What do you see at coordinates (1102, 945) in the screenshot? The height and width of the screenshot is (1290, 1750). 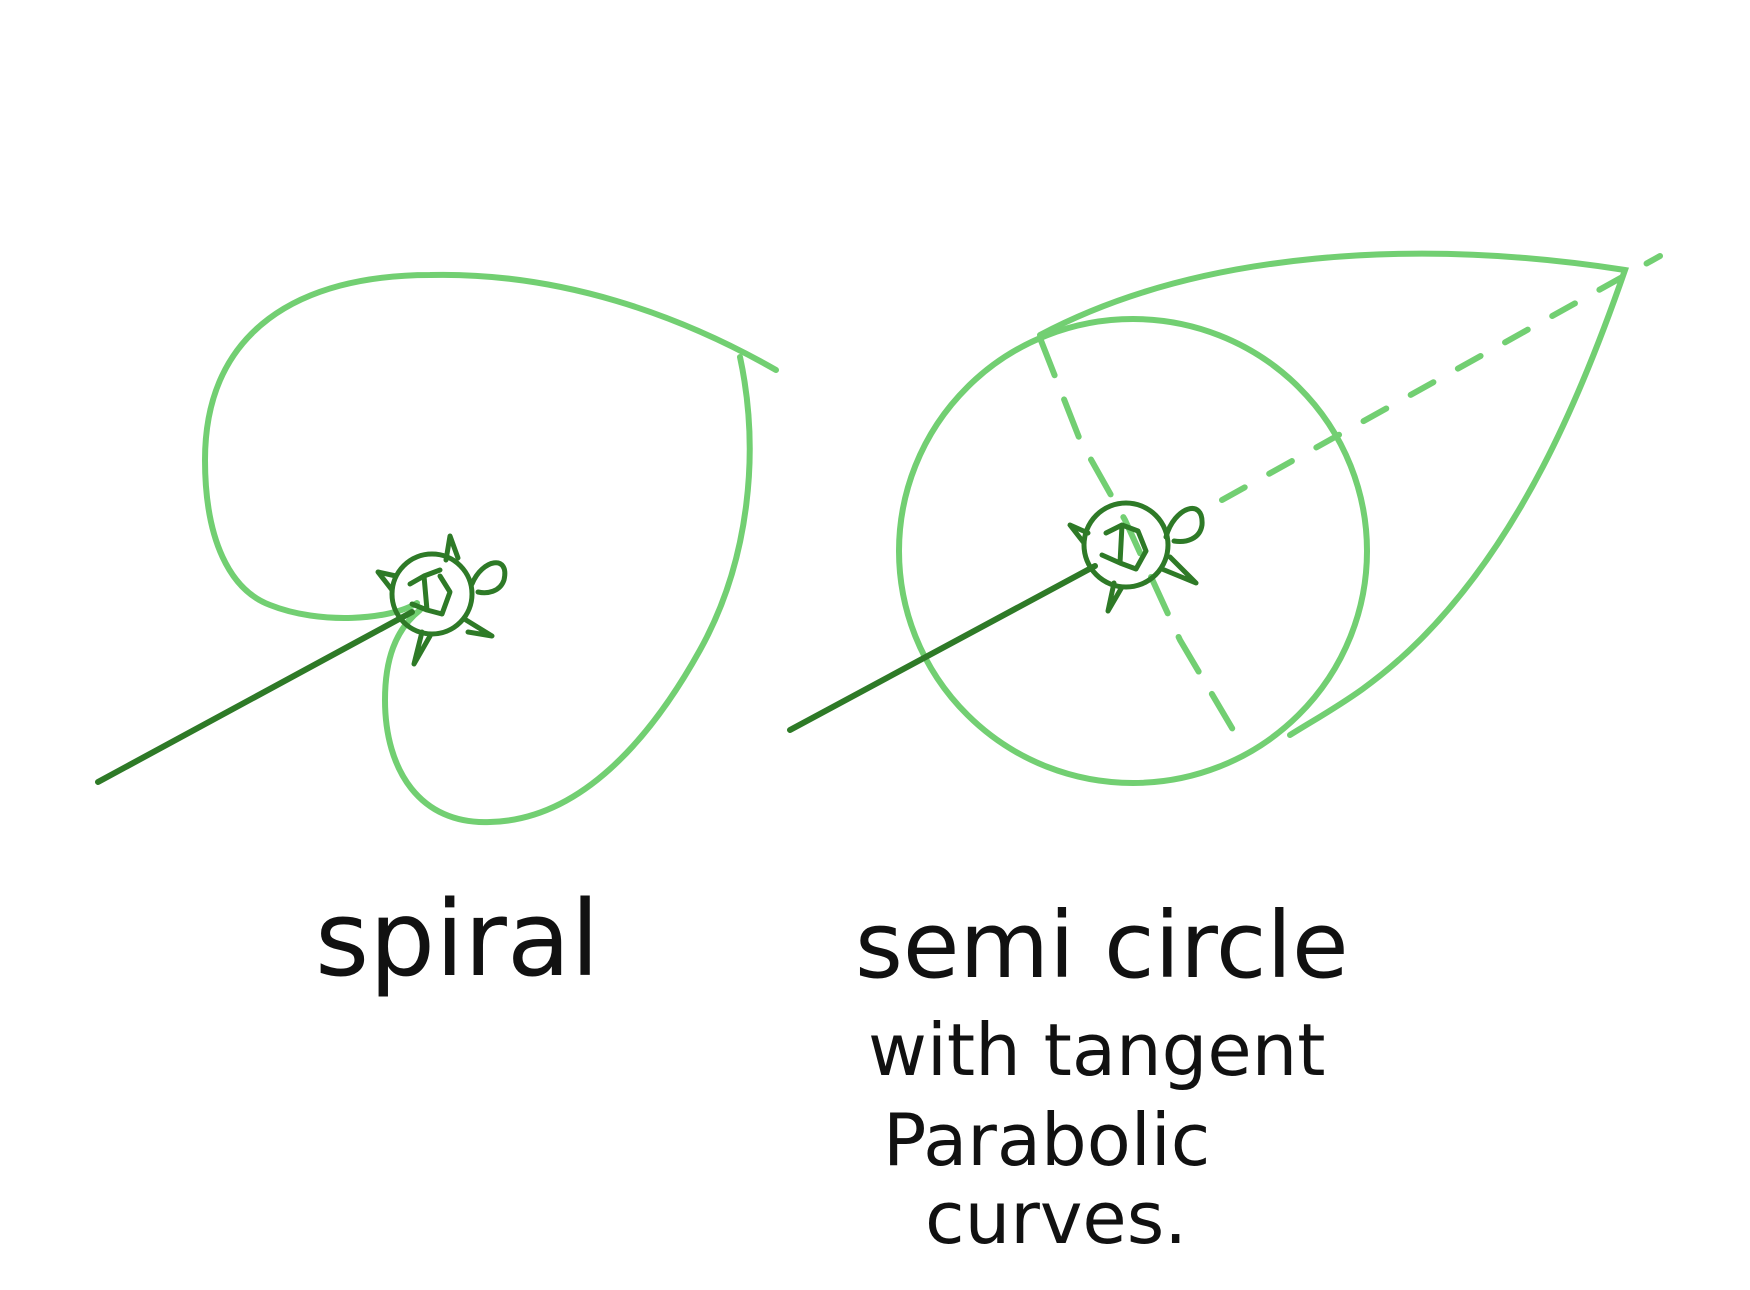 I see `semicircle-caption-line-1: semi circle` at bounding box center [1102, 945].